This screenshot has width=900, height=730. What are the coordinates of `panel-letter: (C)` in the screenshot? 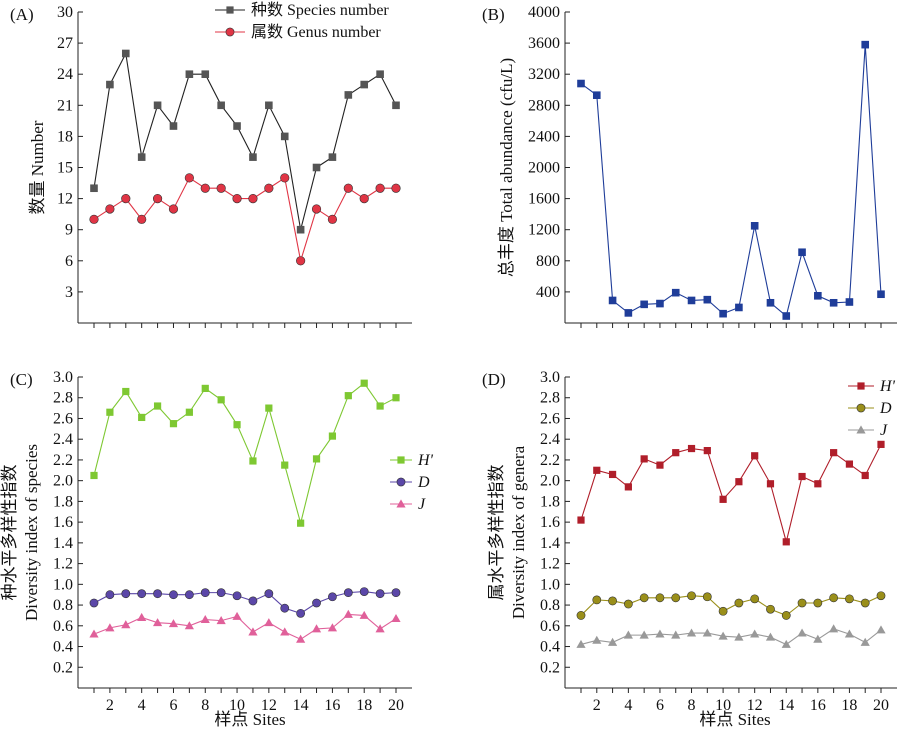 It's located at (21, 379).